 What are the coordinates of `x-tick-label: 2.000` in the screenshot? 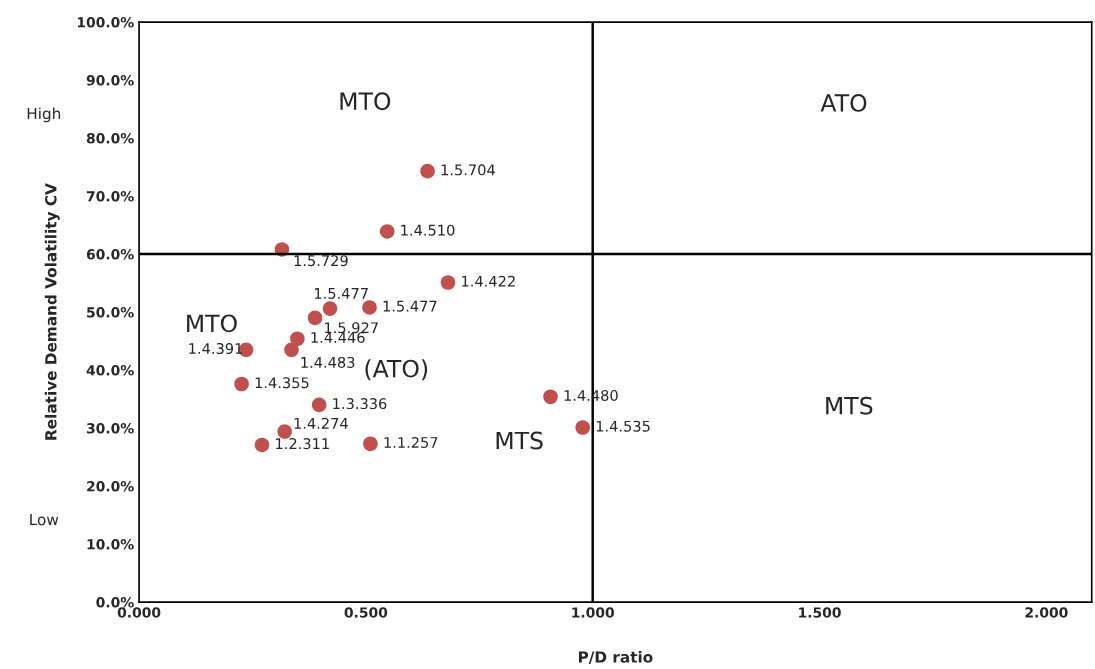 It's located at (1046, 612).